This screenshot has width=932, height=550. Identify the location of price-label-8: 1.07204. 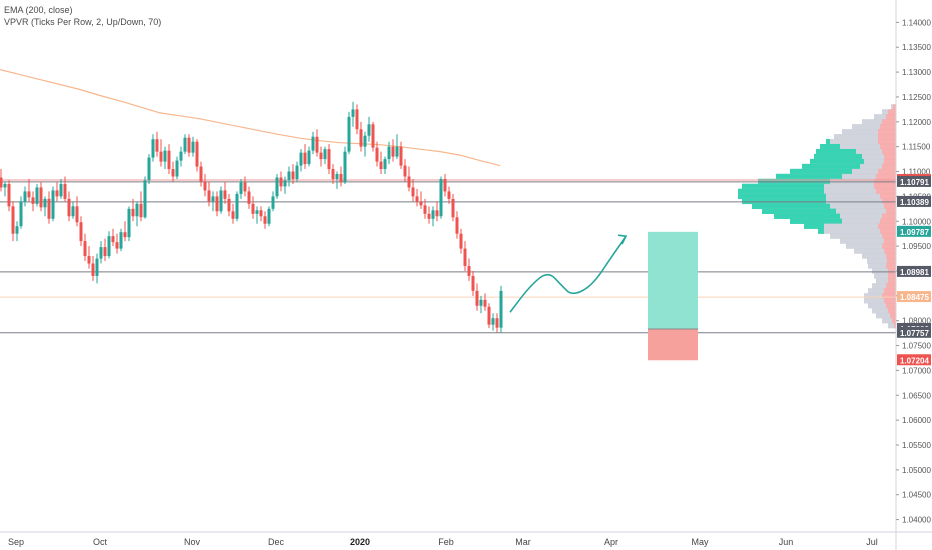
(914, 360).